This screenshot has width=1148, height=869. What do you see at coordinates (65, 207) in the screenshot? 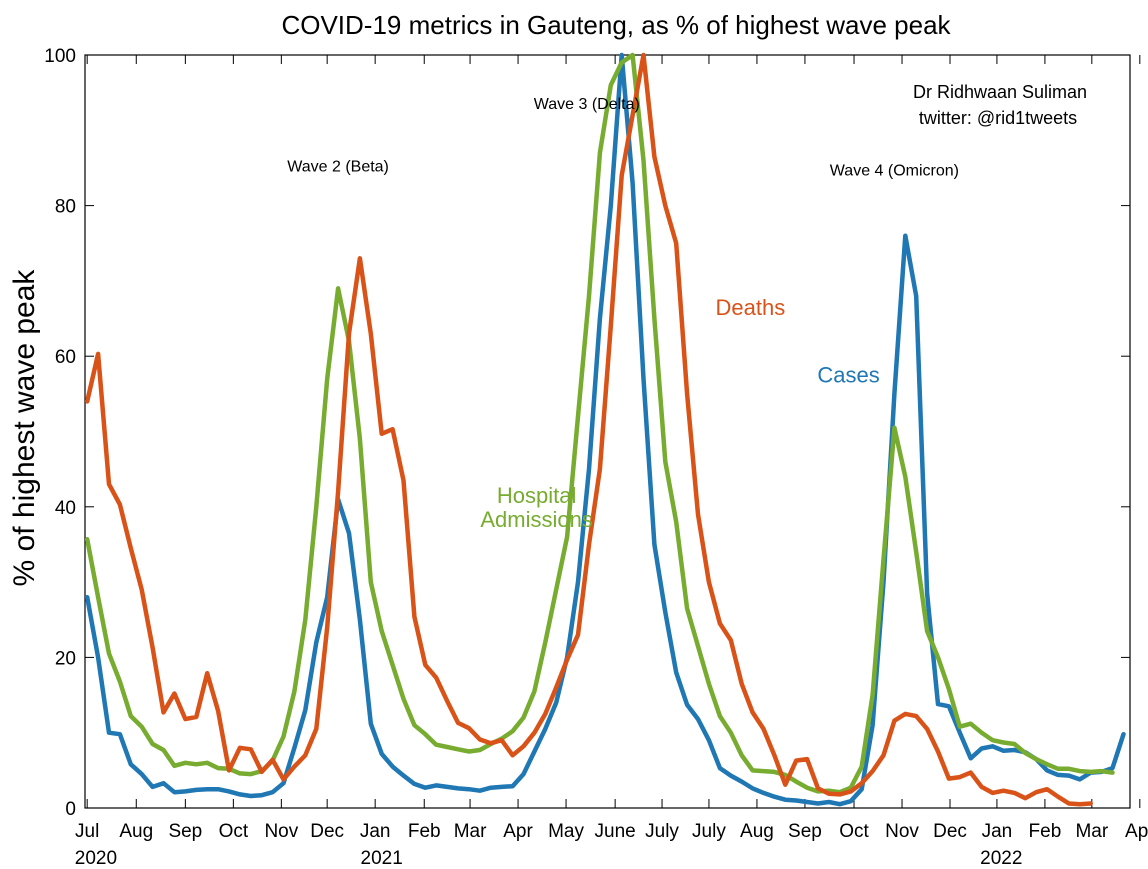
I see `y-tick-label: 80` at bounding box center [65, 207].